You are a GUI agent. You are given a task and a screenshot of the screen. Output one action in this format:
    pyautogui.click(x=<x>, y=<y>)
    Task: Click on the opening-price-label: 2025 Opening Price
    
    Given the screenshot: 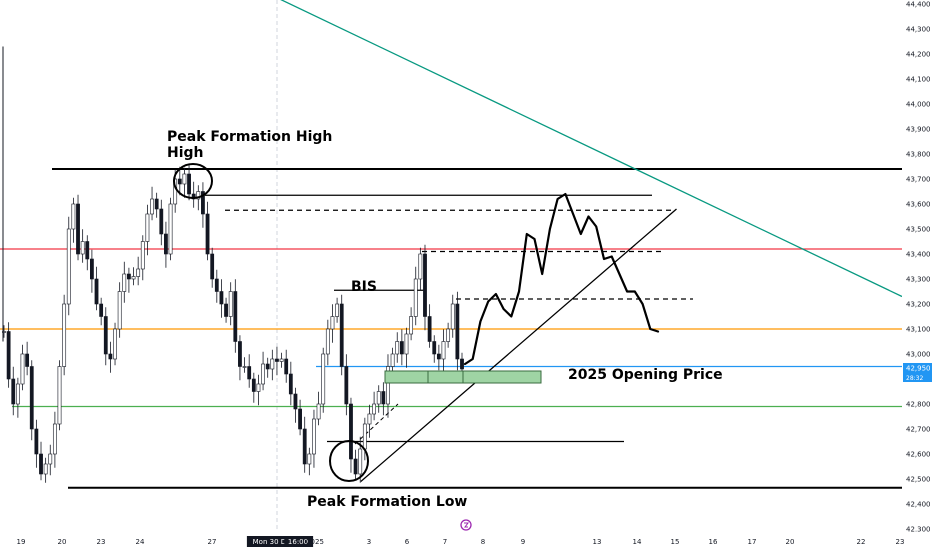 What is the action you would take?
    pyautogui.click(x=645, y=375)
    